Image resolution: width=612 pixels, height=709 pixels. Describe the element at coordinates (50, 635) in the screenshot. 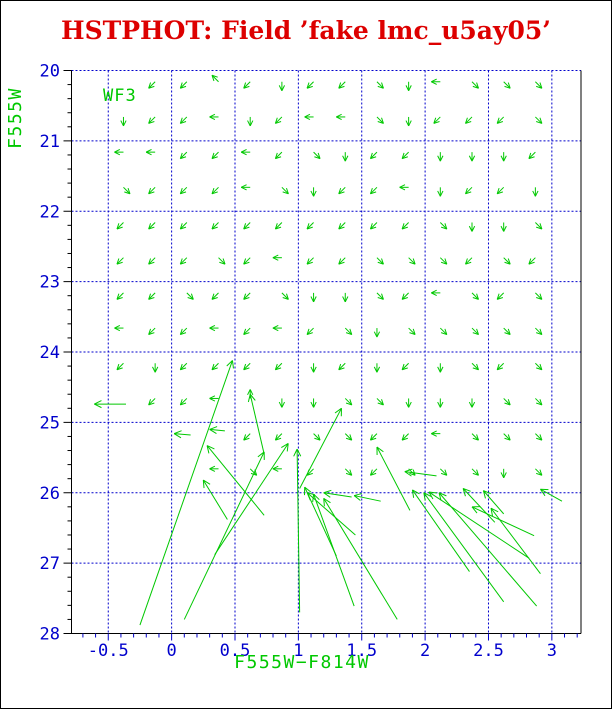

I see `y-tick-label: 28` at that location.